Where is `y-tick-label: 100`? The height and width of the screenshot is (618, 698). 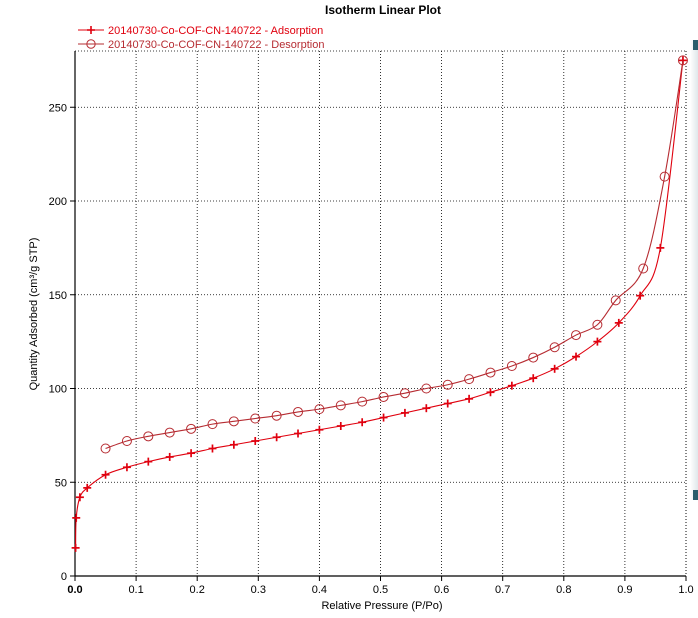
y-tick-label: 100 is located at coordinates (58, 390).